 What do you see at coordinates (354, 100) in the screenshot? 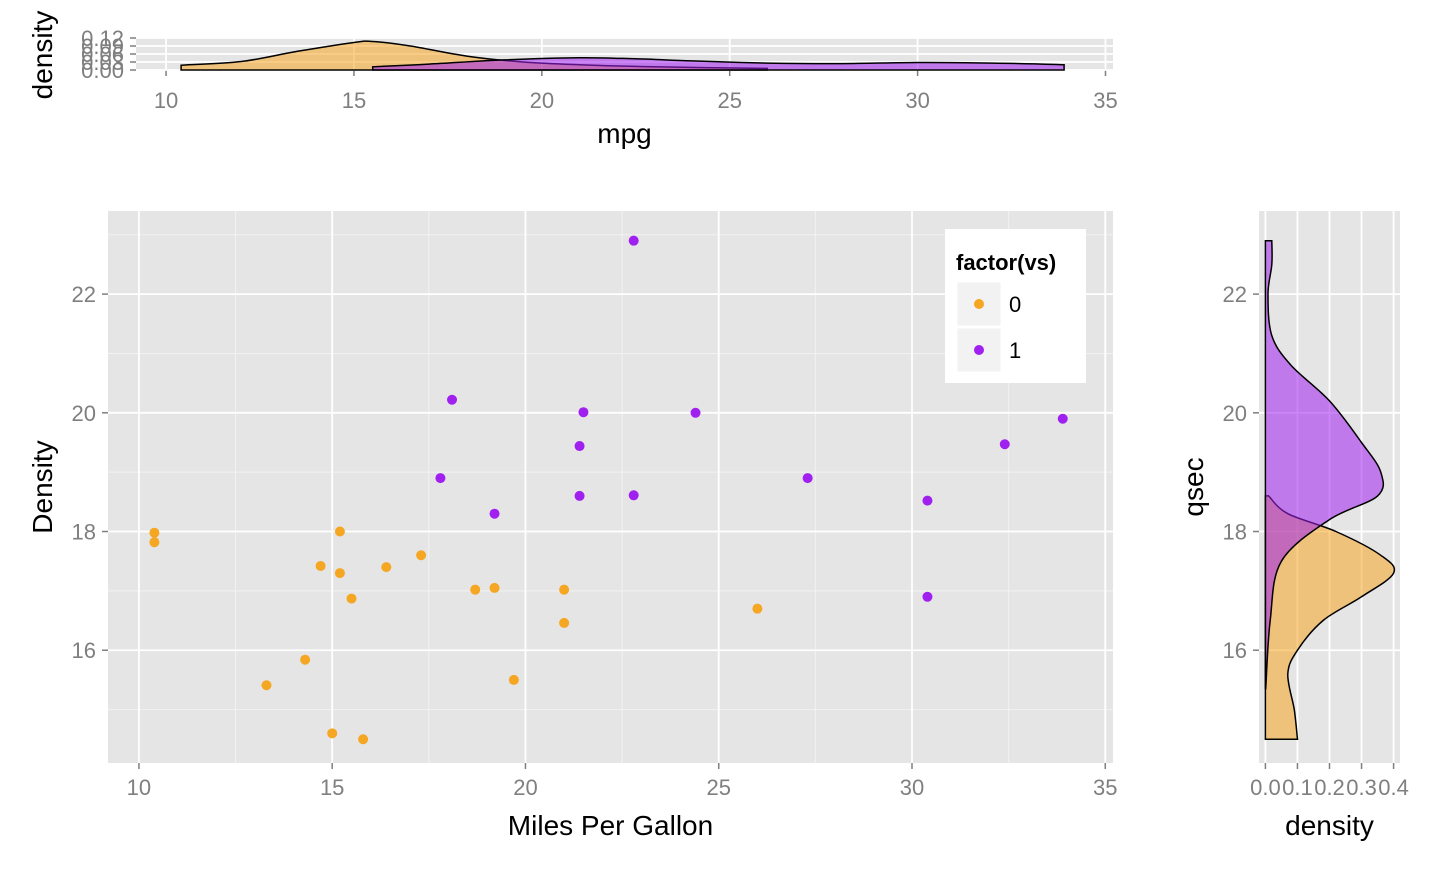
I see `top-density-x-tick-label: 15` at bounding box center [354, 100].